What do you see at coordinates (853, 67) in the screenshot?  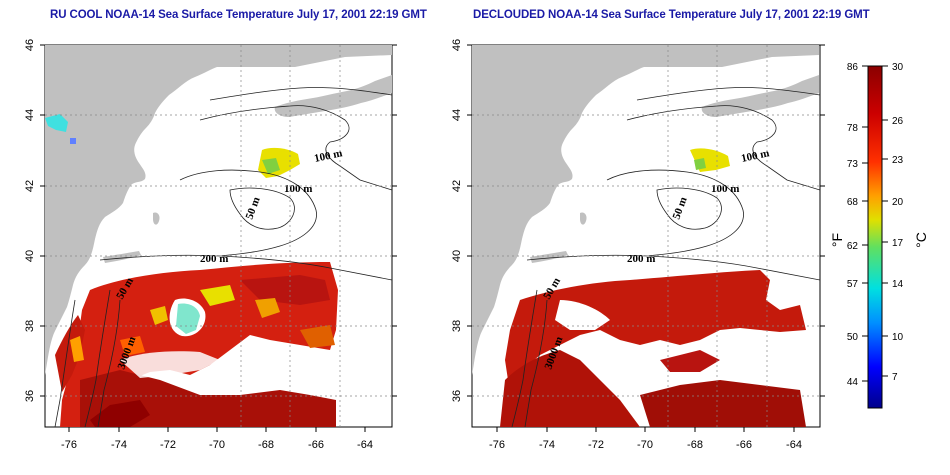 I see `colorbar-f-tick: 86` at bounding box center [853, 67].